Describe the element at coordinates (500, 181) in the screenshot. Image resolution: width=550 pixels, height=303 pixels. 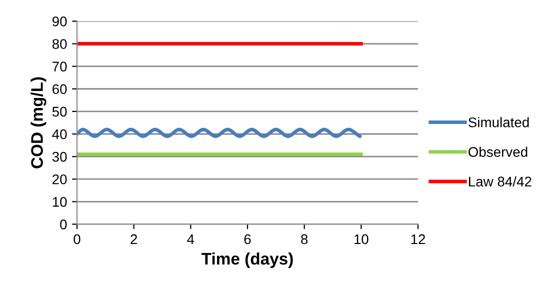
I see `legend-label: Law 84/42` at that location.